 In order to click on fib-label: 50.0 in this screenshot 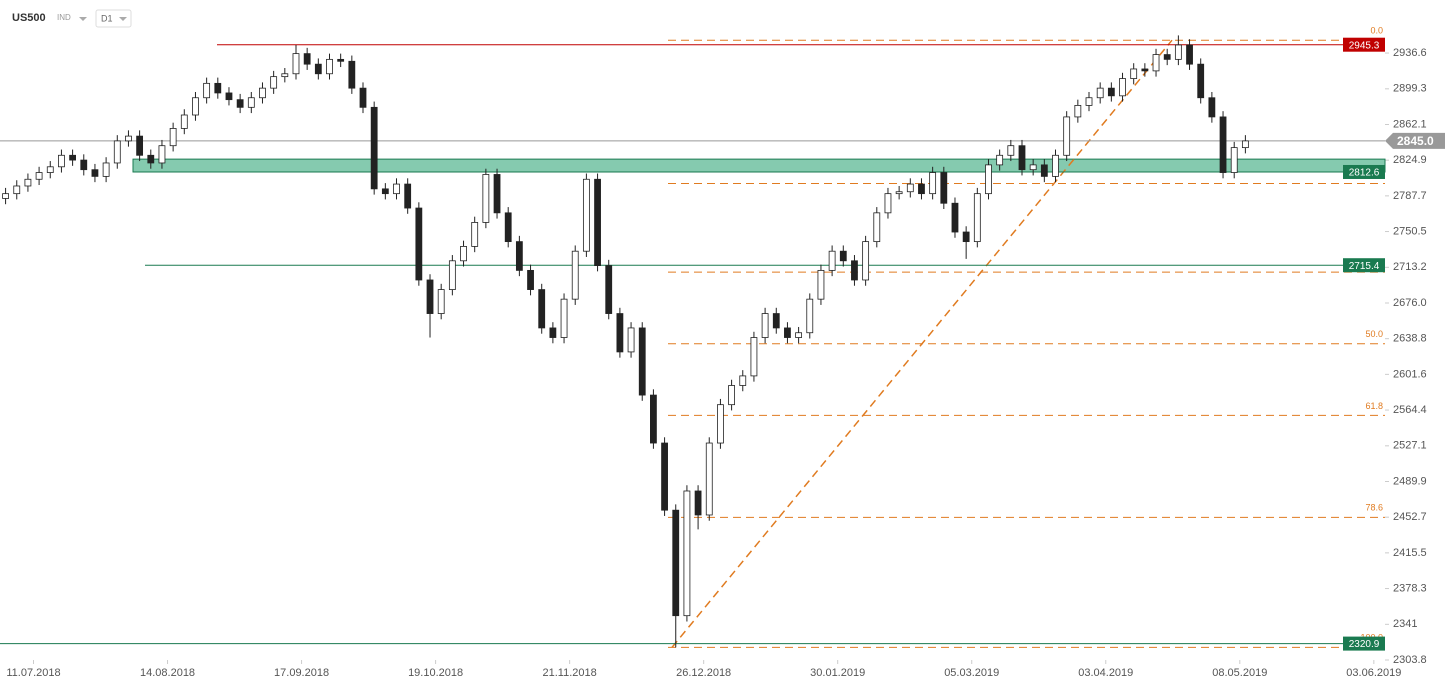, I will do `click(1374, 334)`.